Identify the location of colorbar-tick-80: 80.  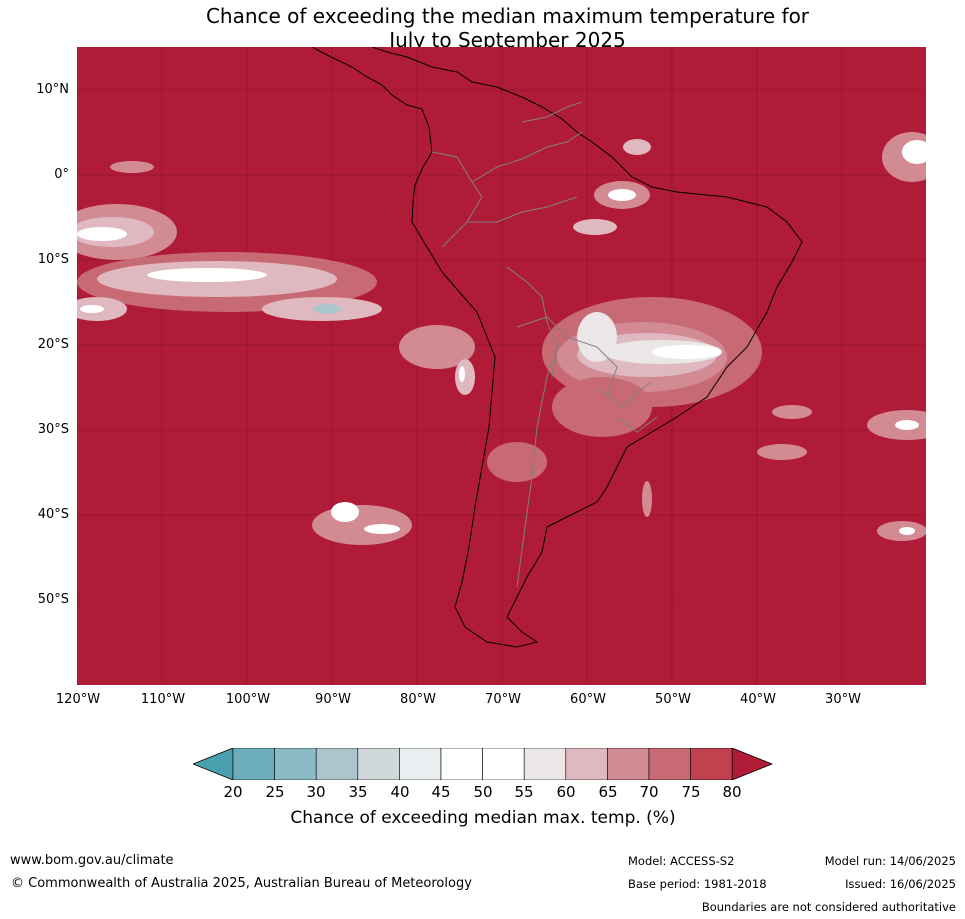
(732, 792).